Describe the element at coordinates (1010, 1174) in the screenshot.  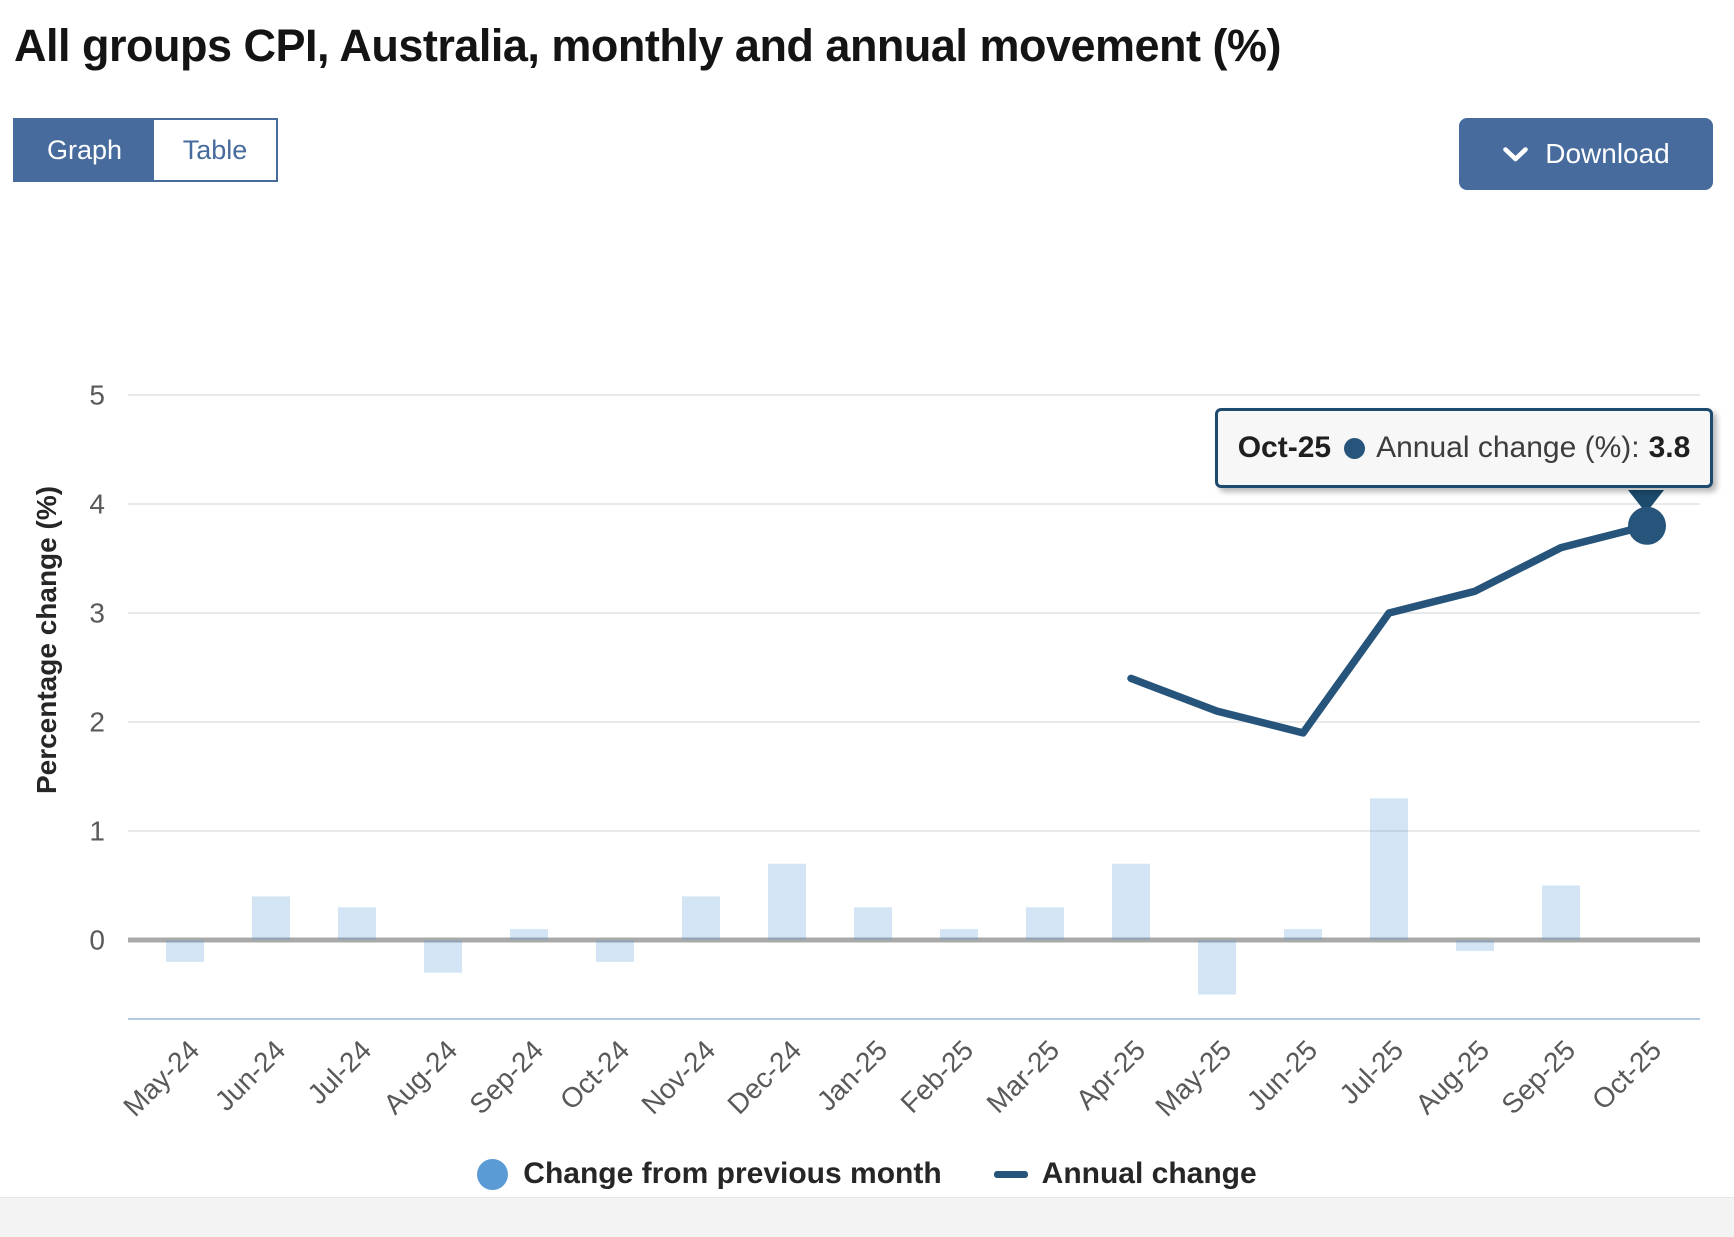
I see `line-series-icon` at that location.